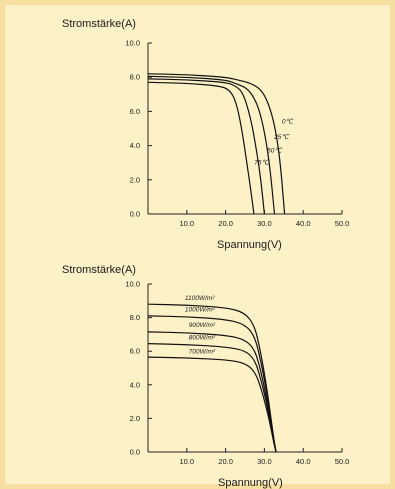 The width and height of the screenshot is (395, 489). Describe the element at coordinates (99, 270) in the screenshot. I see `chart-2-y-axis-label: Stromstärke(A)` at that location.